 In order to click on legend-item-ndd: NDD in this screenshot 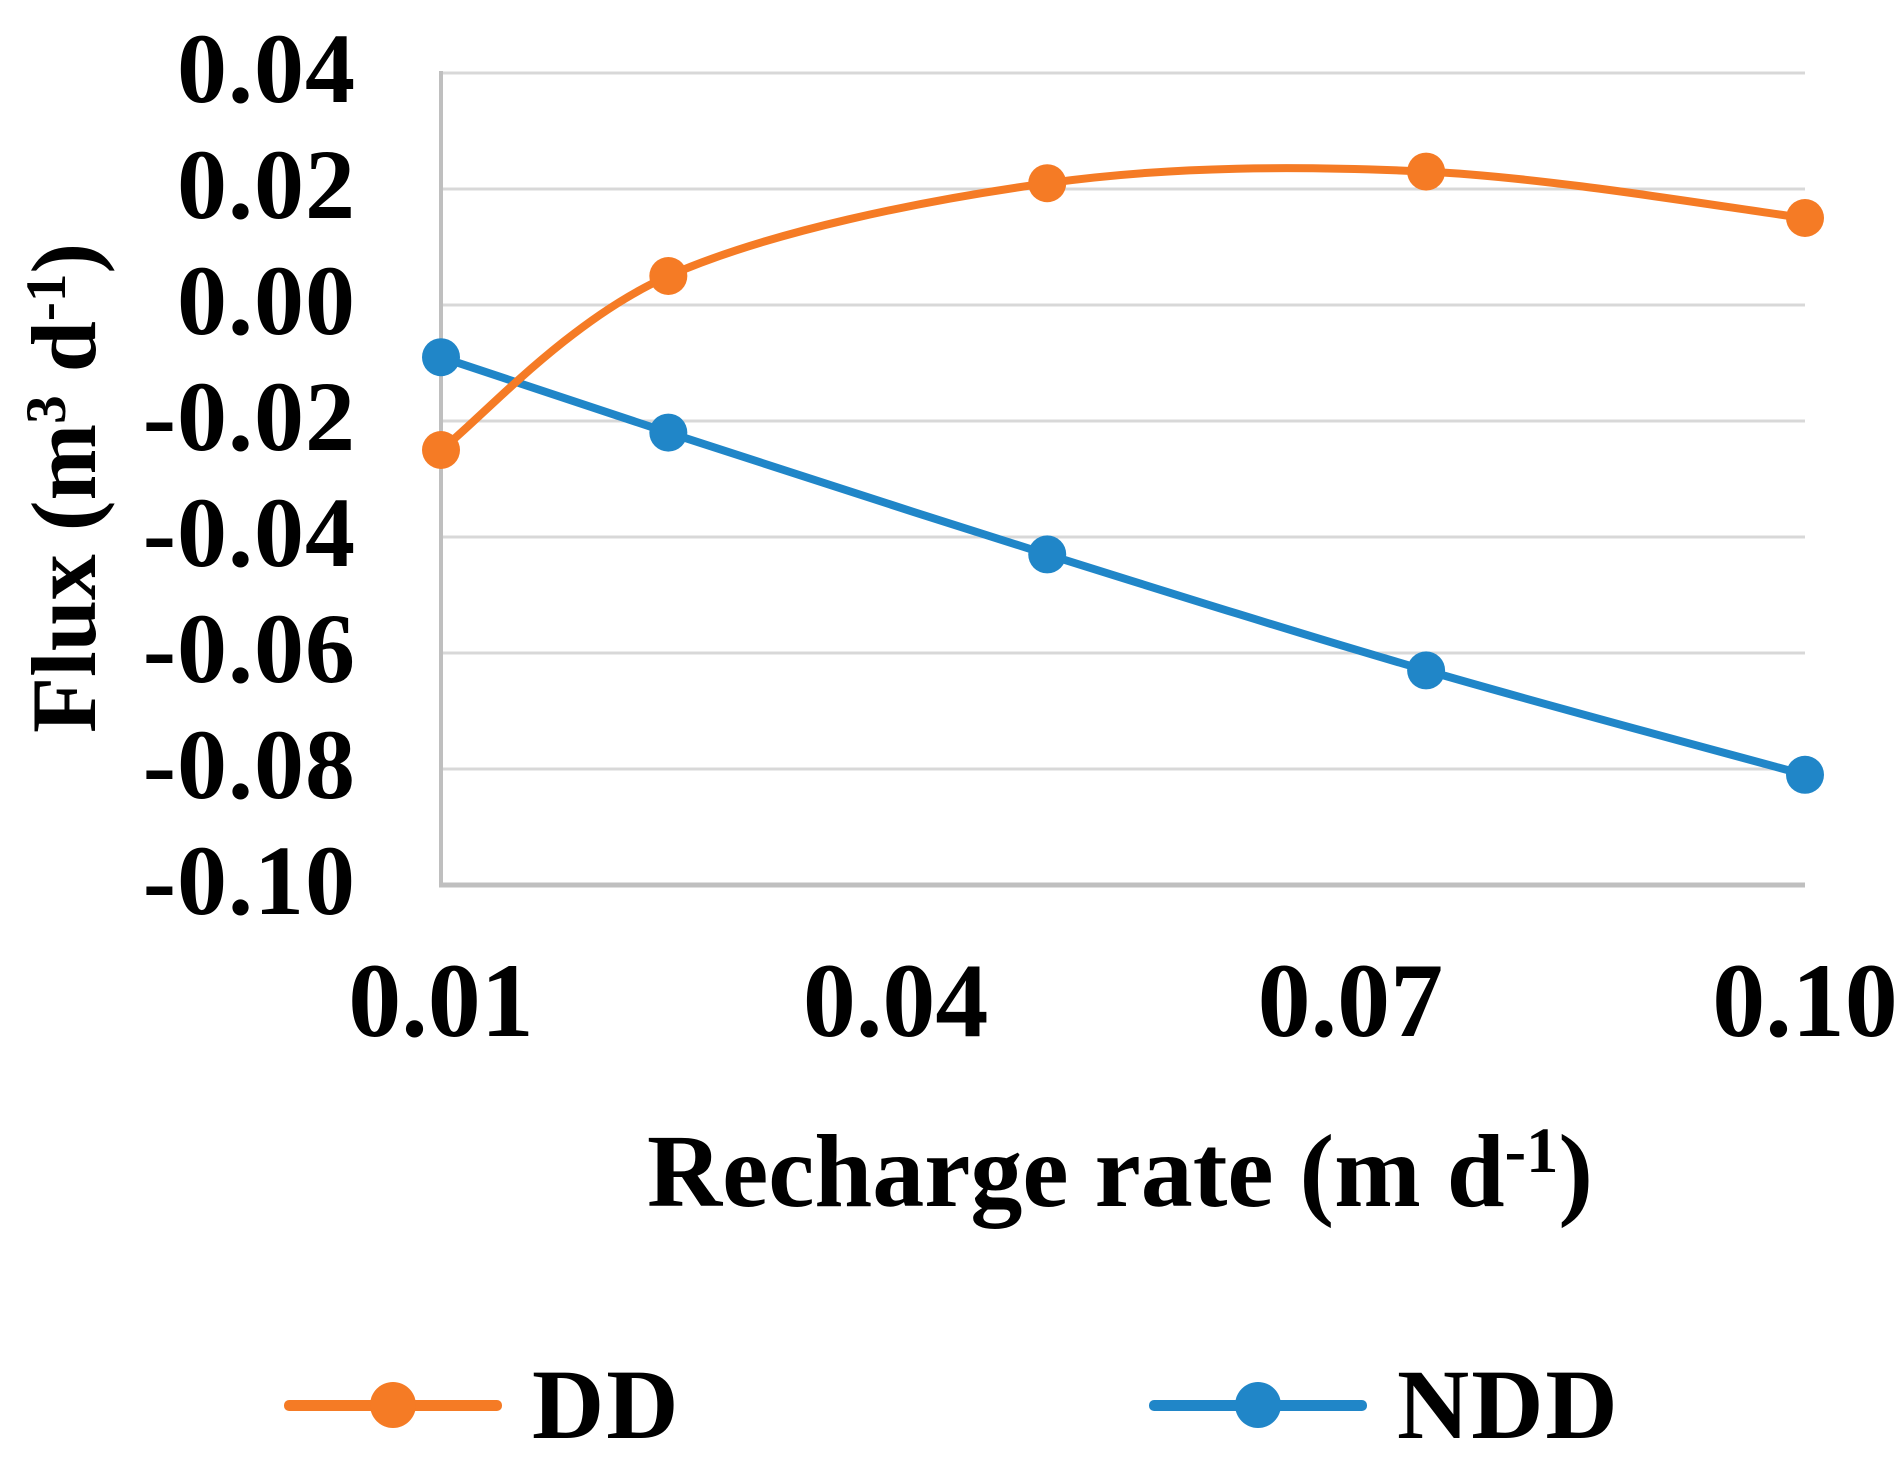, I will do `click(1384, 1405)`.